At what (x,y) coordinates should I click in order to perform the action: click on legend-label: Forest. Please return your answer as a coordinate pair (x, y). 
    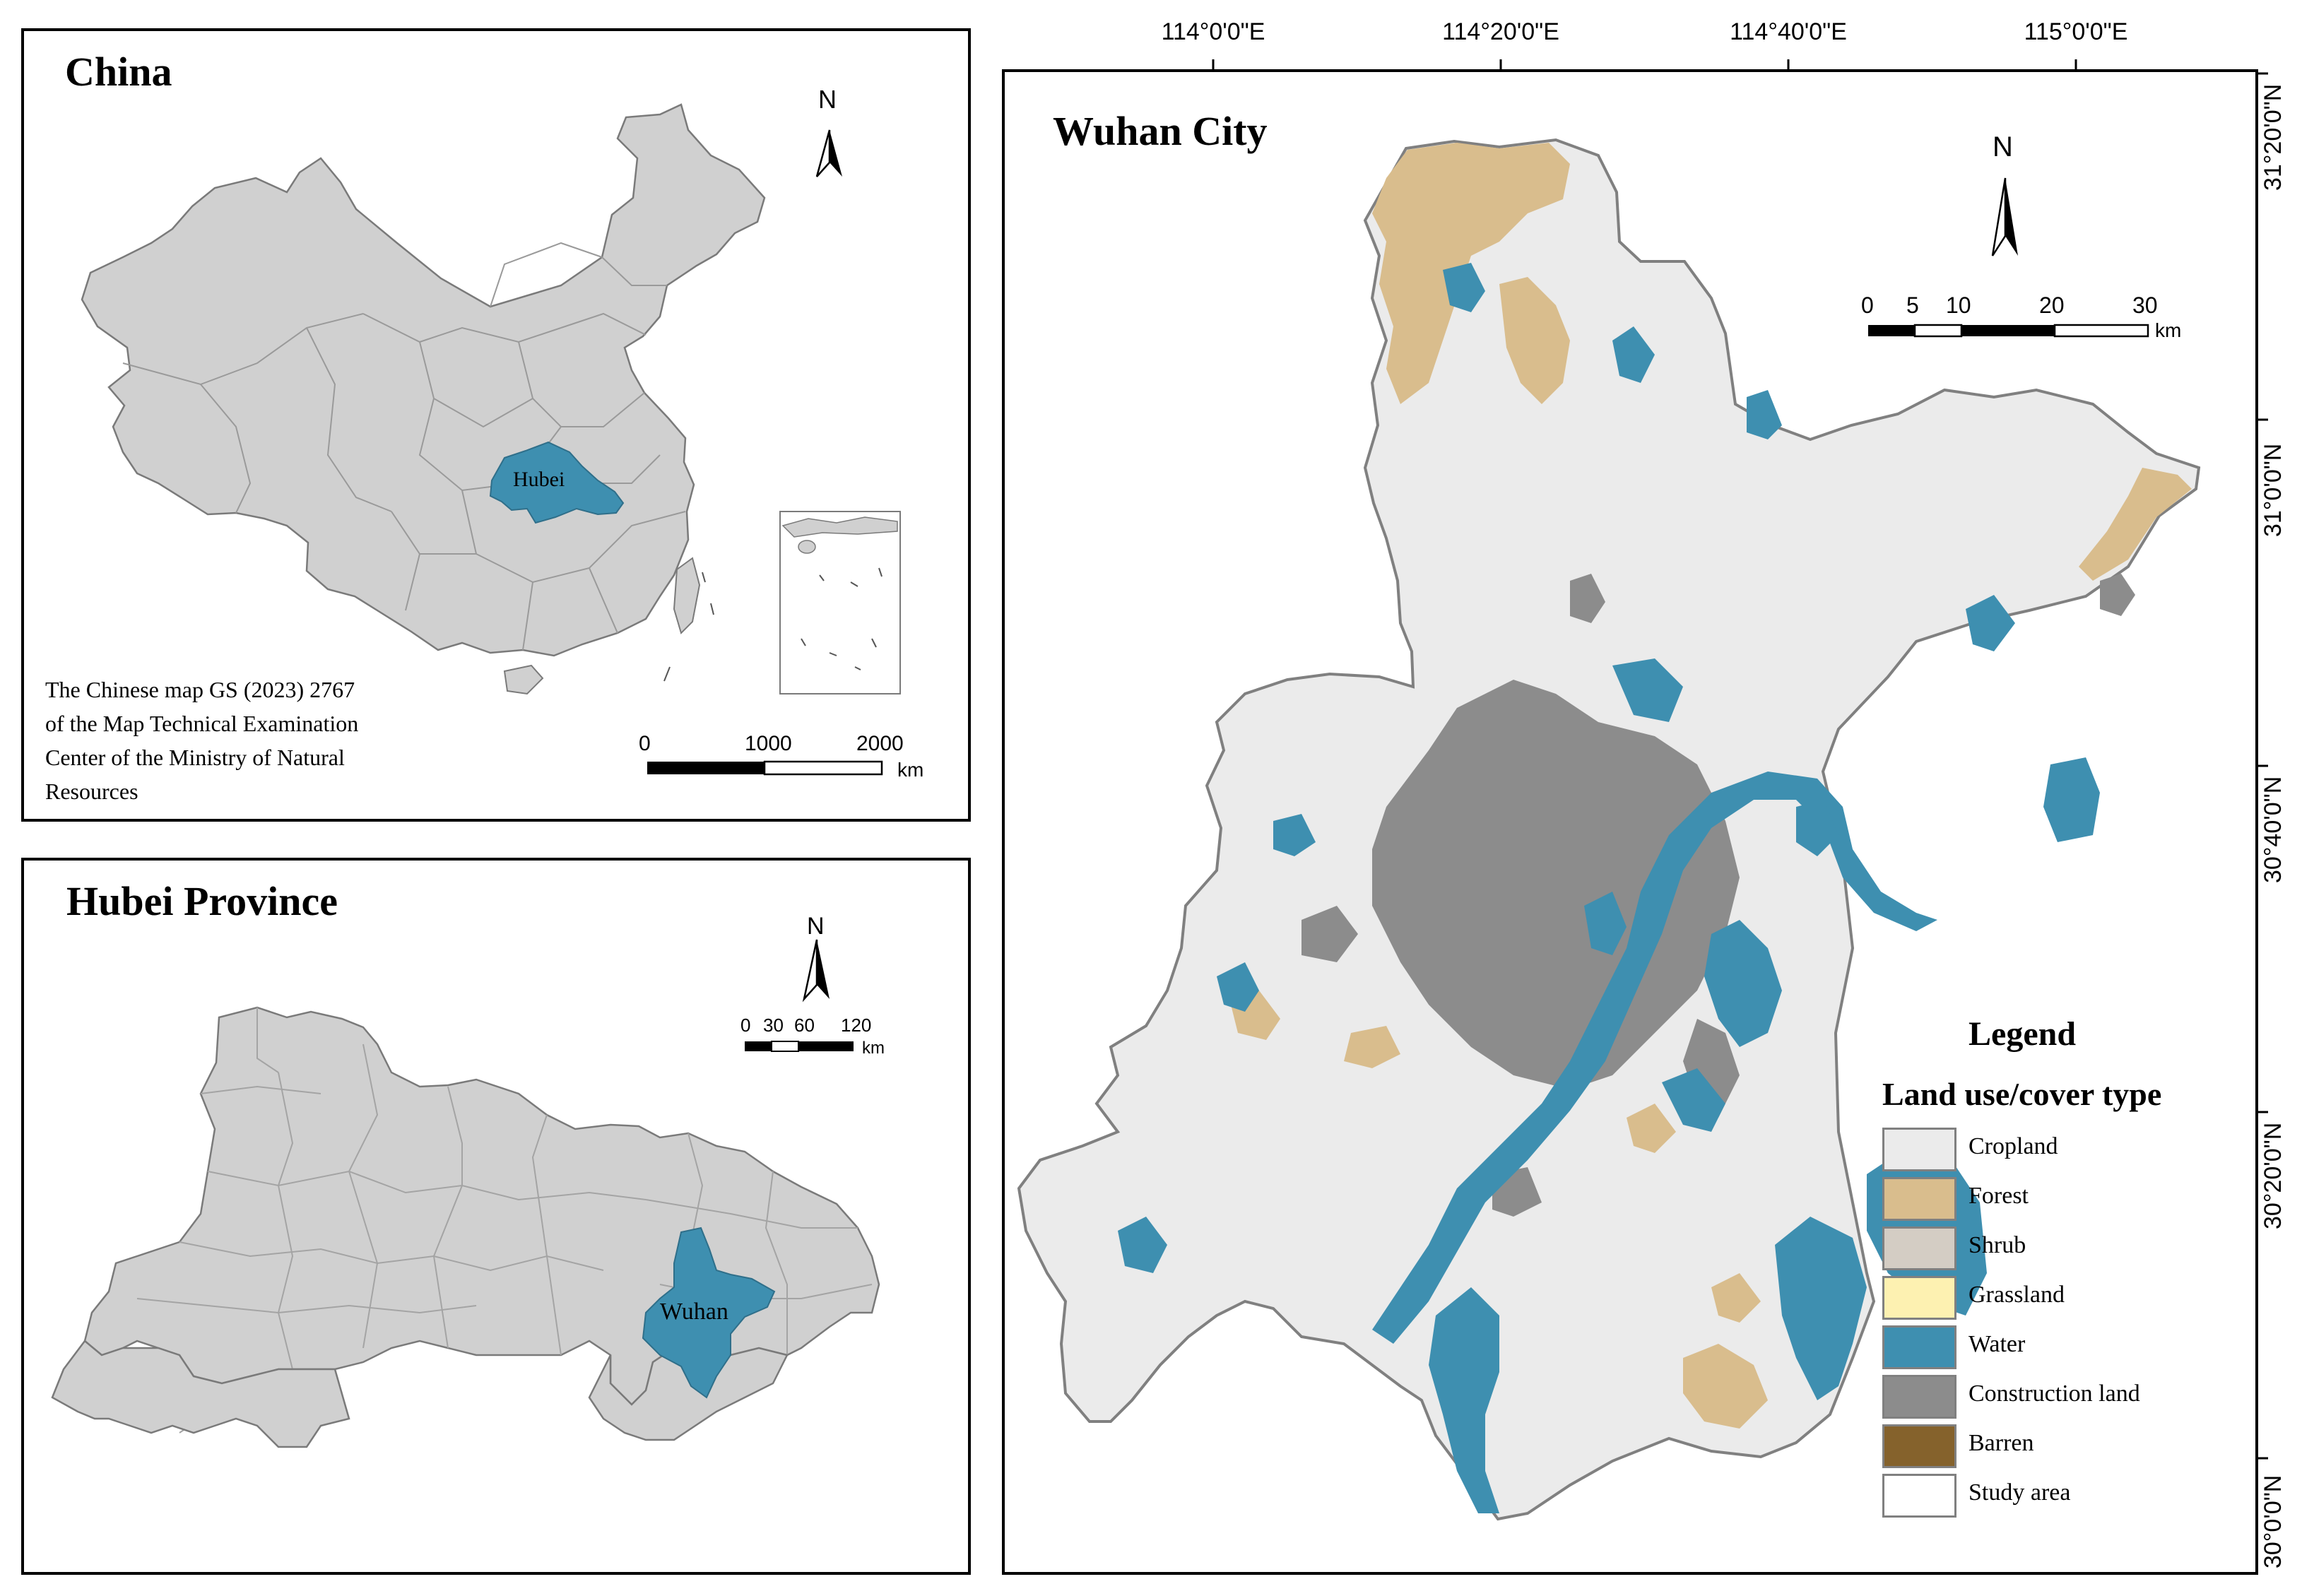
    Looking at the image, I should click on (1998, 1196).